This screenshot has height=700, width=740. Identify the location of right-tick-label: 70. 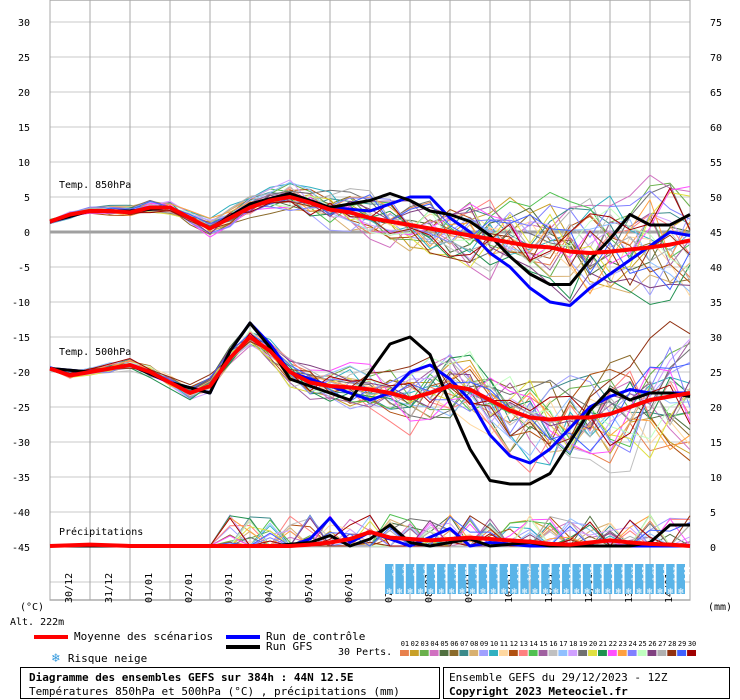
(716, 58).